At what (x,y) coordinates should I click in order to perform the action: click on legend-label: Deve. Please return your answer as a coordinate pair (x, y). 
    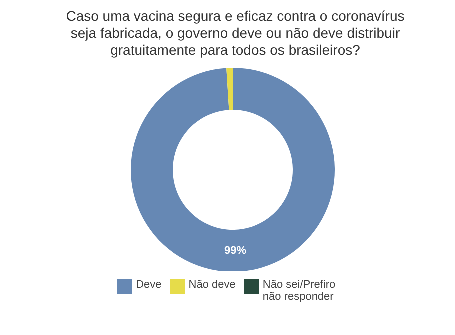
    Looking at the image, I should click on (149, 285).